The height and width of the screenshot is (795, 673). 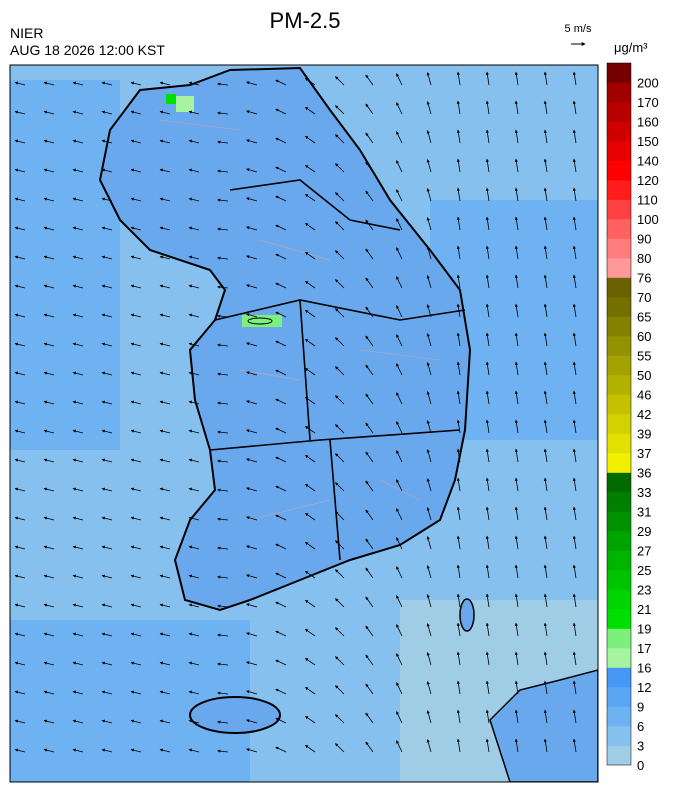 What do you see at coordinates (644, 239) in the screenshot?
I see `colorbar-label: 90` at bounding box center [644, 239].